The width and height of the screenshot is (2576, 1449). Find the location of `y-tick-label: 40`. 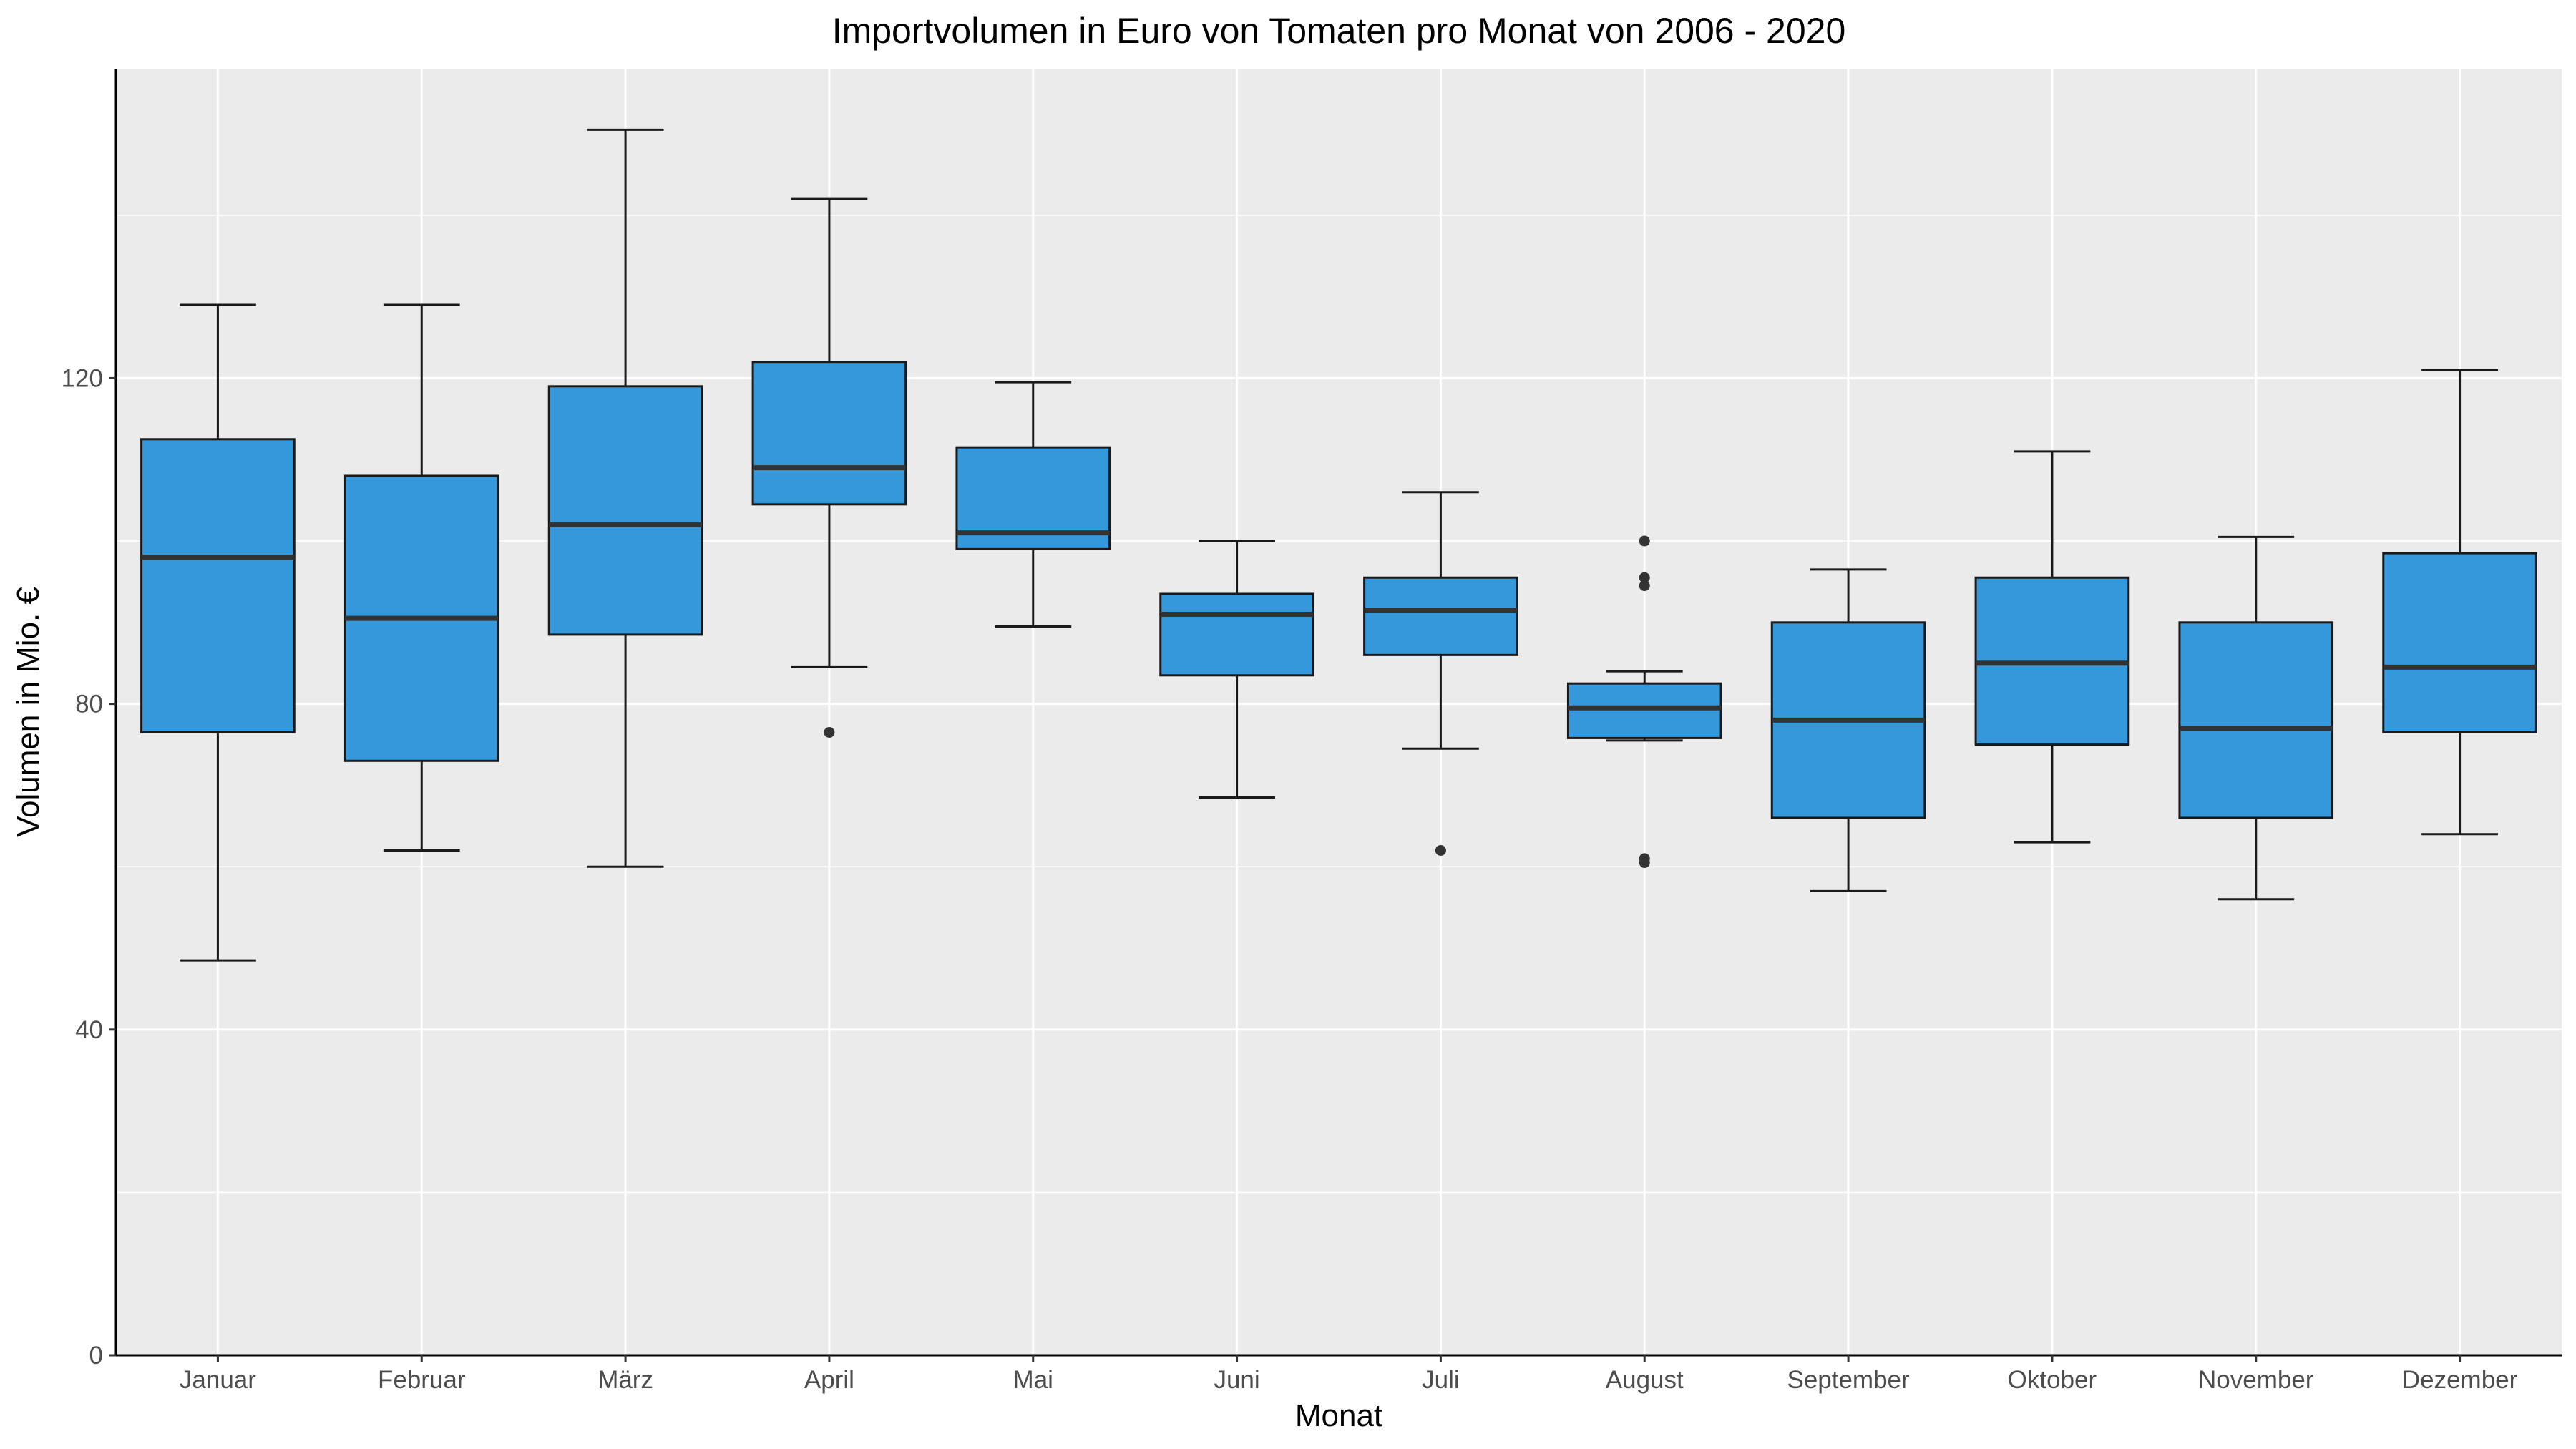

y-tick-label: 40 is located at coordinates (89, 1030).